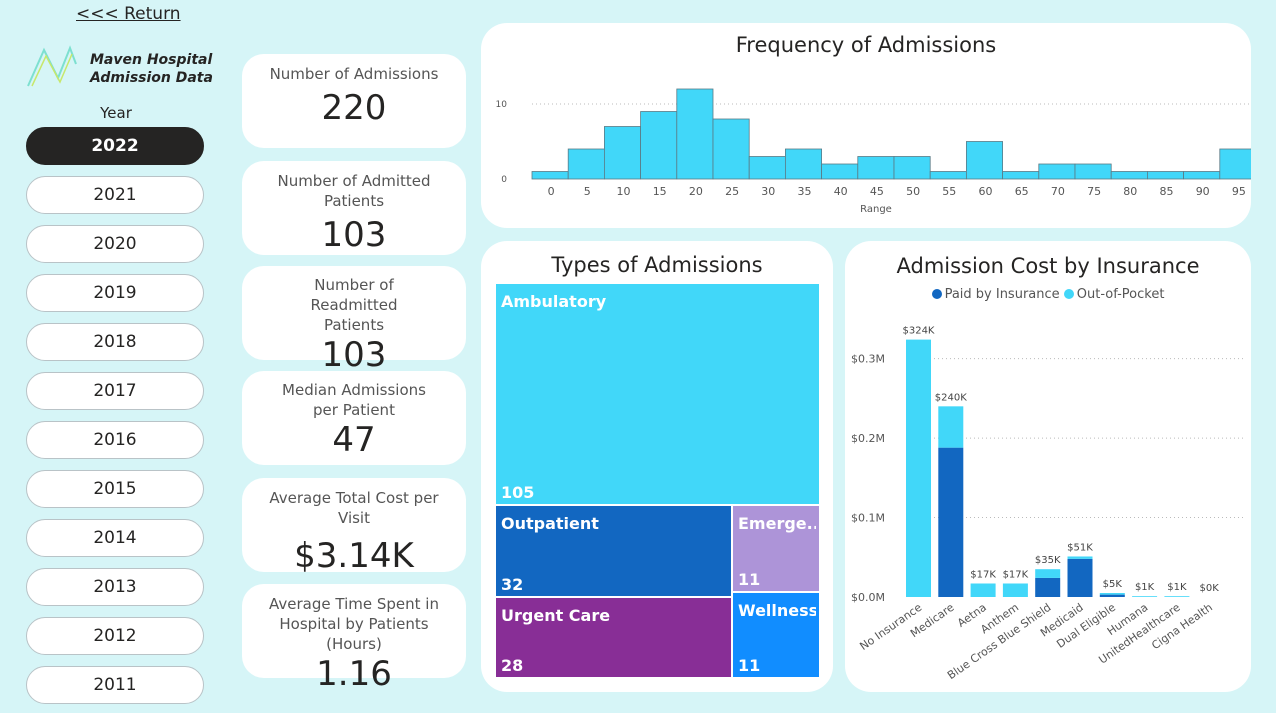 The image size is (1276, 713). Describe the element at coordinates (115, 489) in the screenshot. I see `year-option-2015: 2015` at that location.